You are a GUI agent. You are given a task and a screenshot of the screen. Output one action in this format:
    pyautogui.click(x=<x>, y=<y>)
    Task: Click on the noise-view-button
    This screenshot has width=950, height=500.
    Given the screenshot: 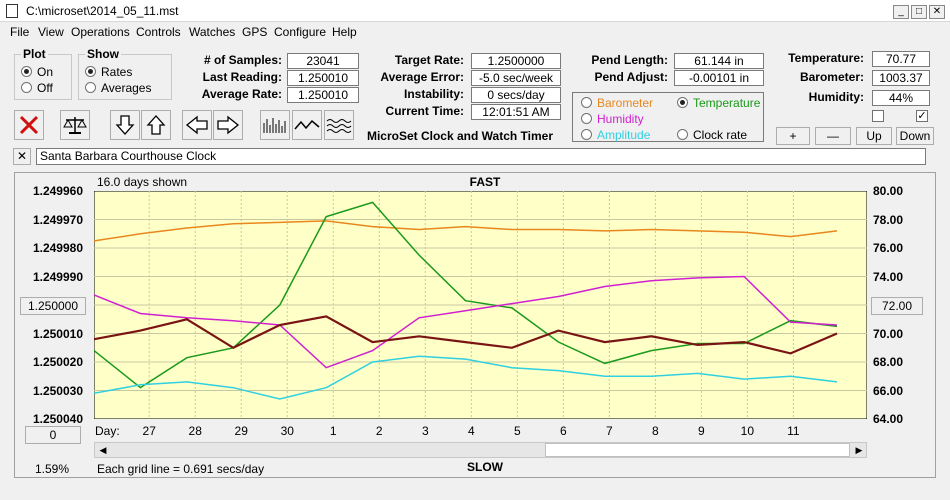 What is the action you would take?
    pyautogui.click(x=339, y=125)
    